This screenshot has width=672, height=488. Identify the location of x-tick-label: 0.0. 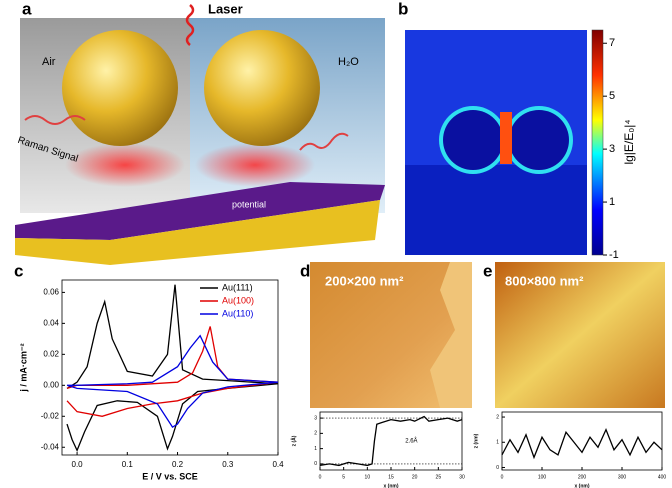
(78, 464).